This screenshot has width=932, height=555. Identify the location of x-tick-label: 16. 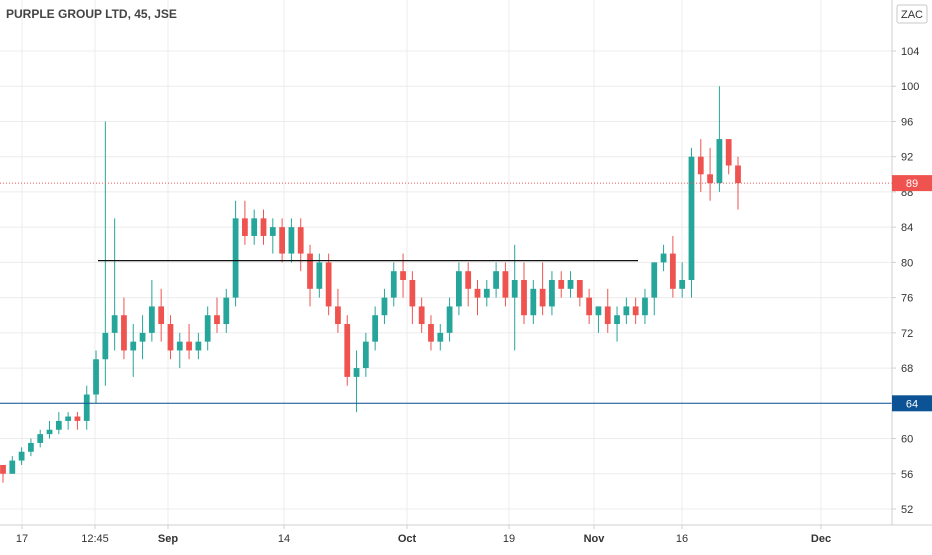
(682, 539).